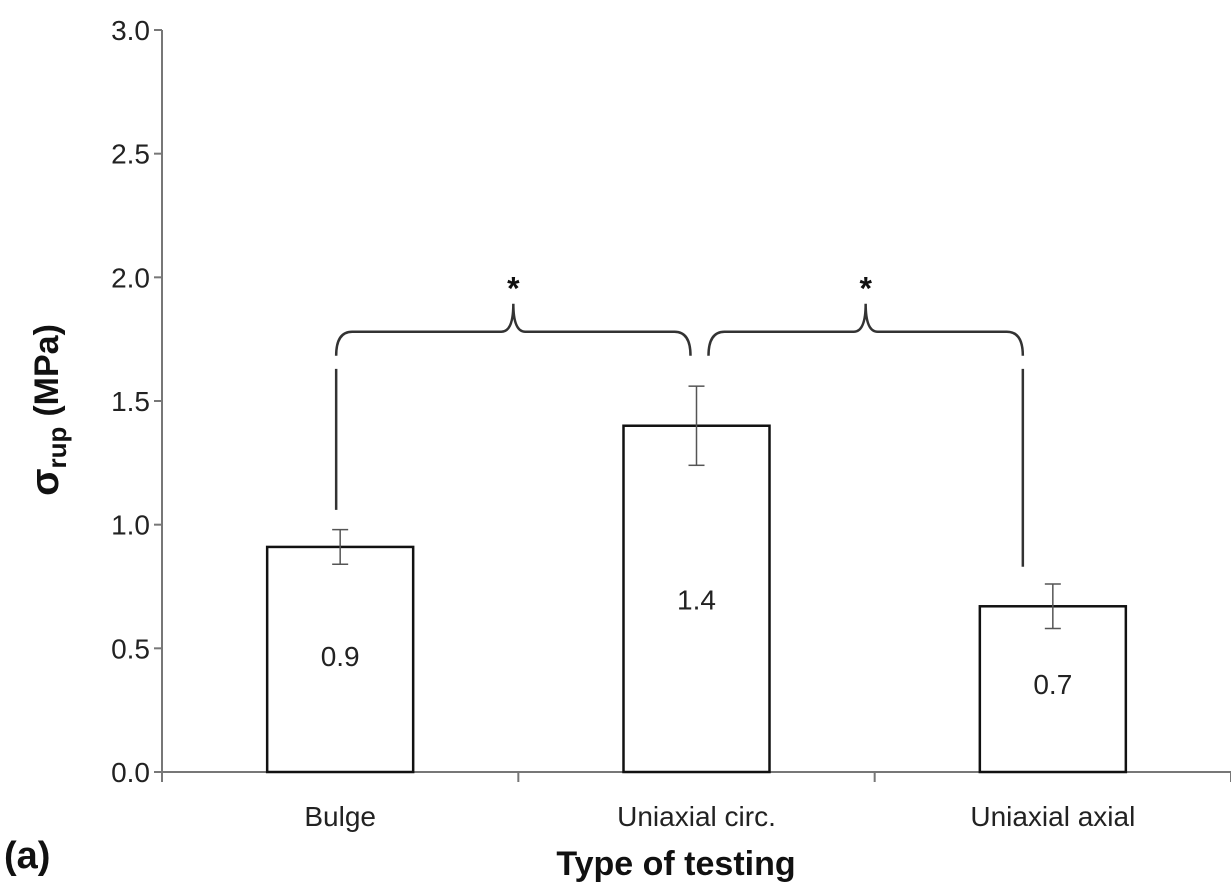  I want to click on y-tick-label: 1.5, so click(130, 401).